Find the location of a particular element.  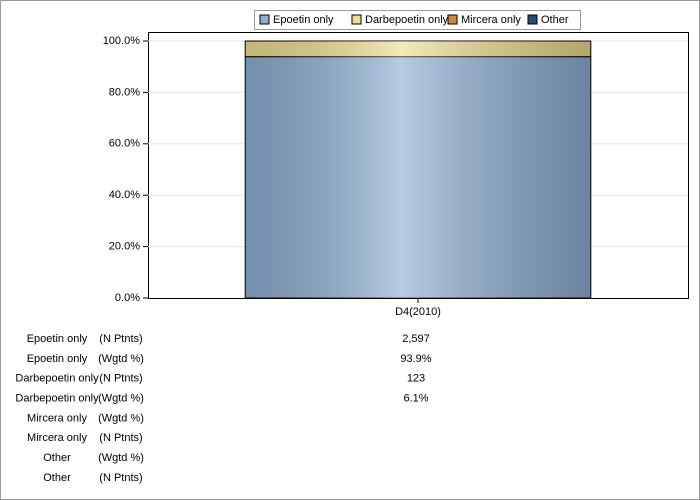

legend-label: Darbepoetin only is located at coordinates (407, 20).